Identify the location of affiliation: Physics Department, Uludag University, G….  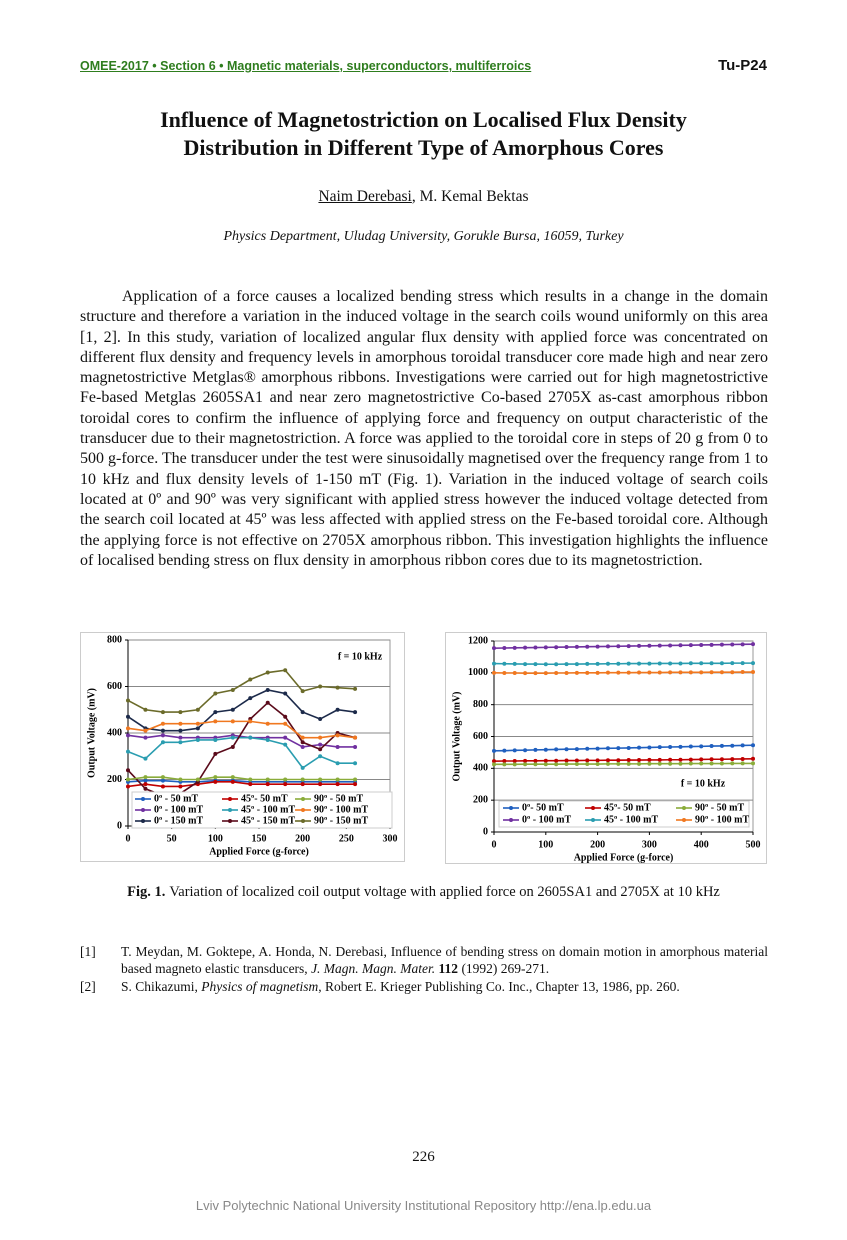
(423, 236).